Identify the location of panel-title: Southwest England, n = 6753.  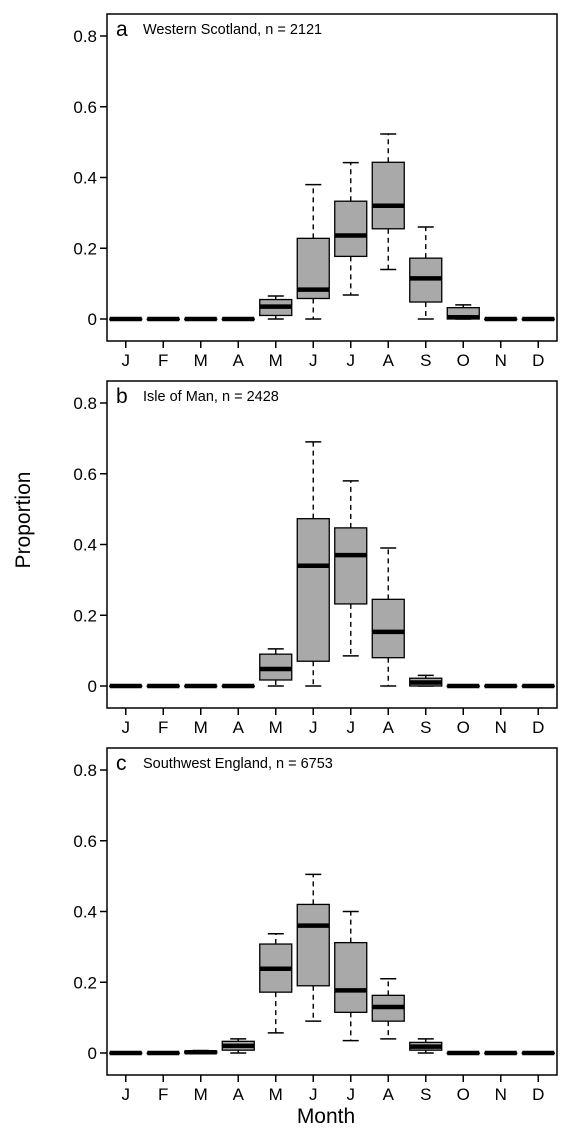
(238, 764).